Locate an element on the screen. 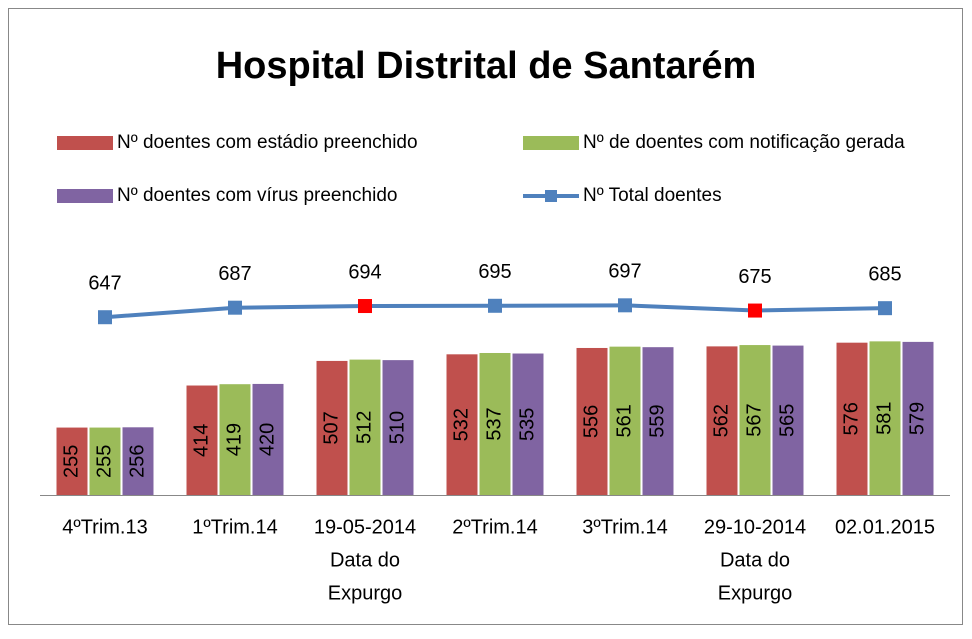 The width and height of the screenshot is (972, 639). line-value-label: 694 is located at coordinates (364, 272).